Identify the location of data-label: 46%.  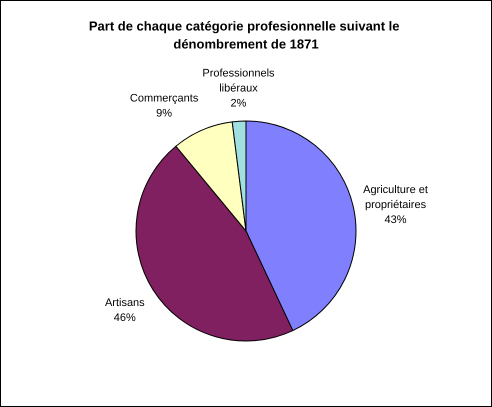
(125, 318).